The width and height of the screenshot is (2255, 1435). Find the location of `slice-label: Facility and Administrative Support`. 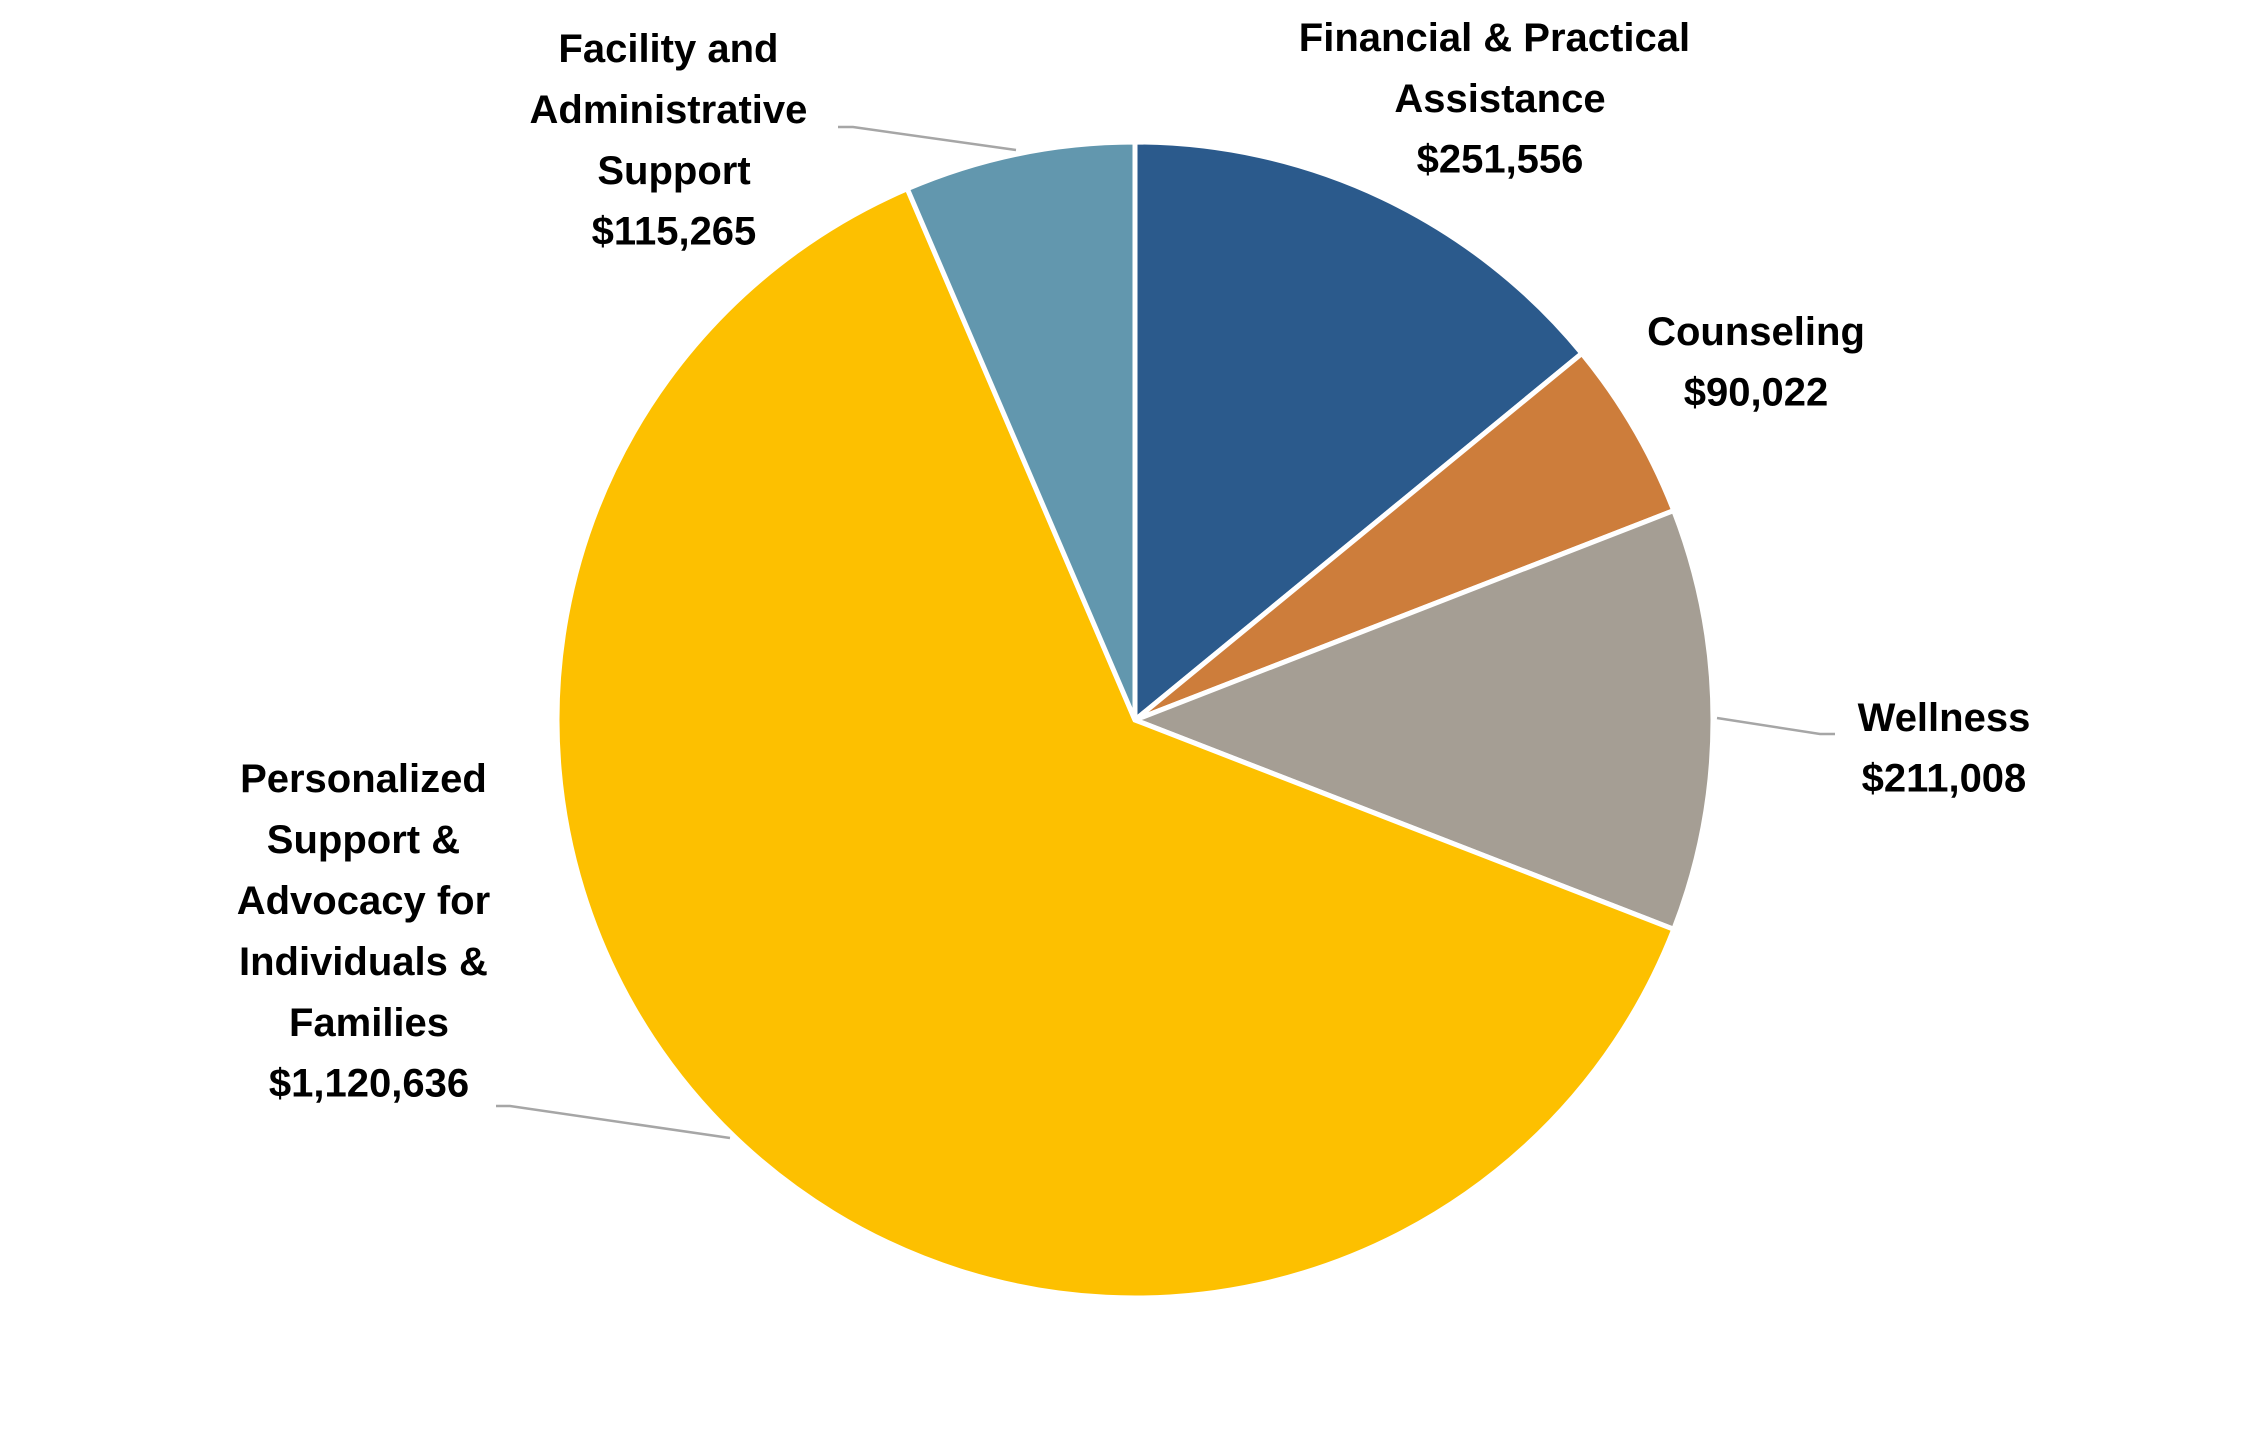

slice-label: Facility and Administrative Support is located at coordinates (674, 110).